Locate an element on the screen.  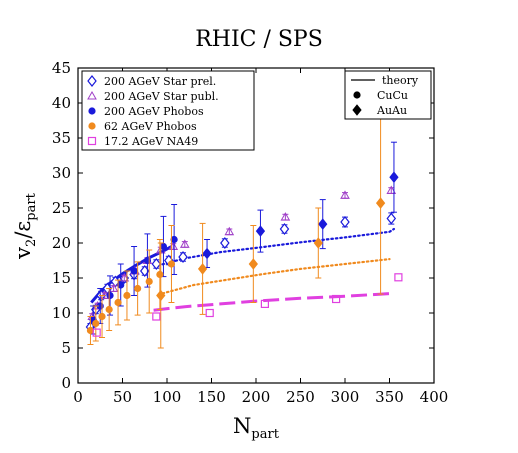
legend-theory-label: AuAu is located at coordinates (391, 110).